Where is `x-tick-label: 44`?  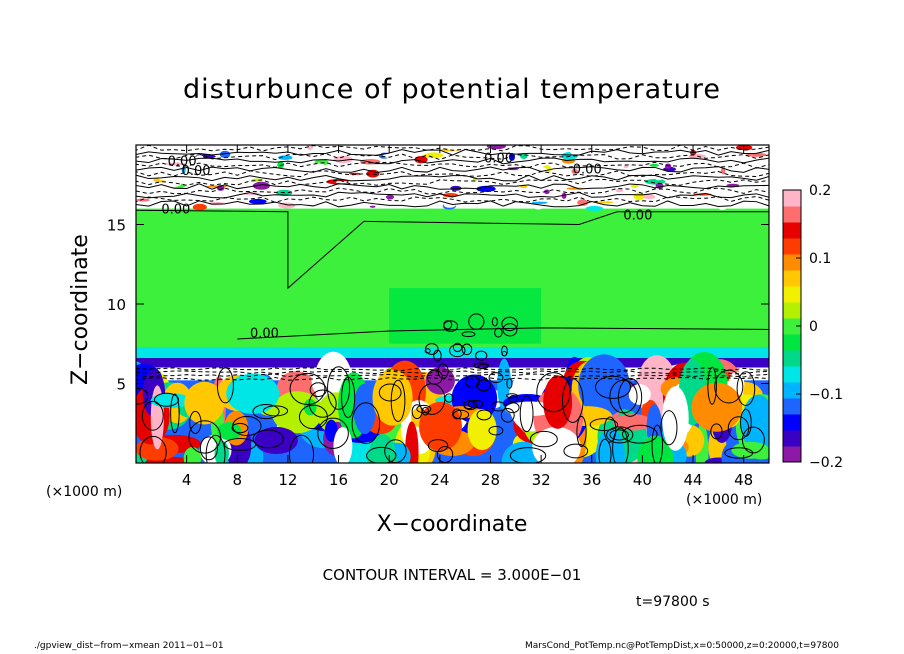 x-tick-label: 44 is located at coordinates (692, 480).